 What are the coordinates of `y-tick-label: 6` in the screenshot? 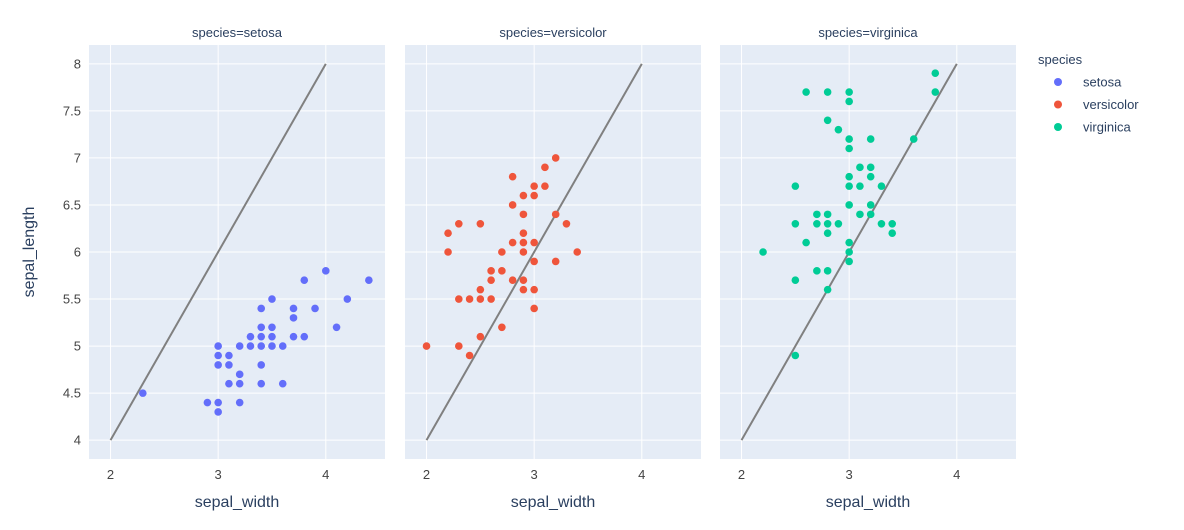 It's located at (77, 252).